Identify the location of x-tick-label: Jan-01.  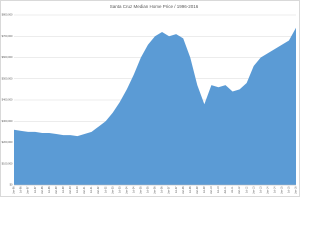
(84, 190).